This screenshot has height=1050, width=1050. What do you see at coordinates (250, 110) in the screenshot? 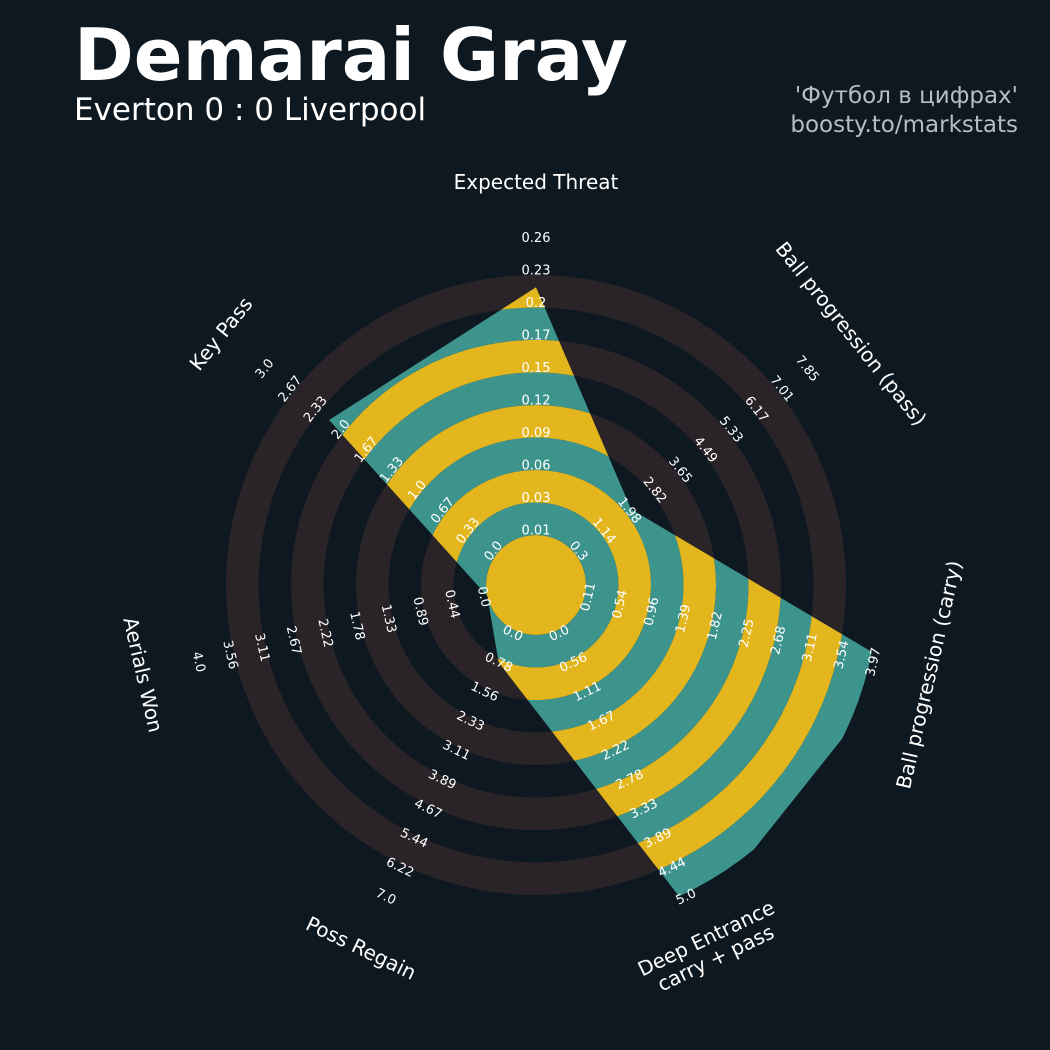
I see `chart-subtitle: Everton 0 : 0 Liverpool` at bounding box center [250, 110].